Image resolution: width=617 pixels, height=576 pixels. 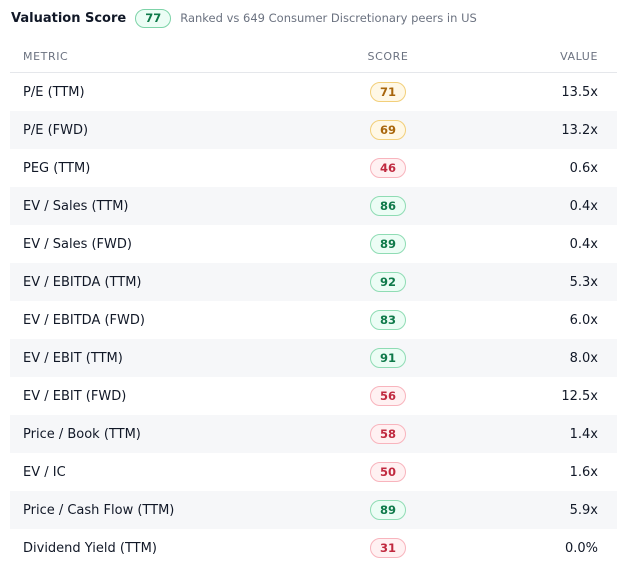 I want to click on table-row: P/E (TTM) 71 13.5x, so click(x=313, y=92).